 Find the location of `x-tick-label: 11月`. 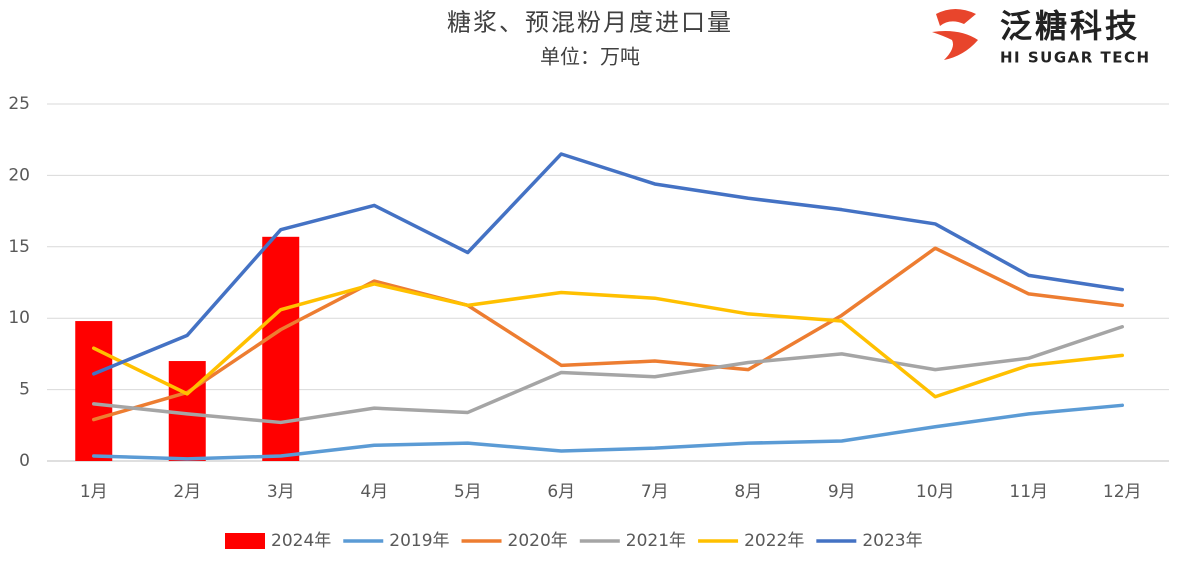

x-tick-label: 11月 is located at coordinates (1028, 492).